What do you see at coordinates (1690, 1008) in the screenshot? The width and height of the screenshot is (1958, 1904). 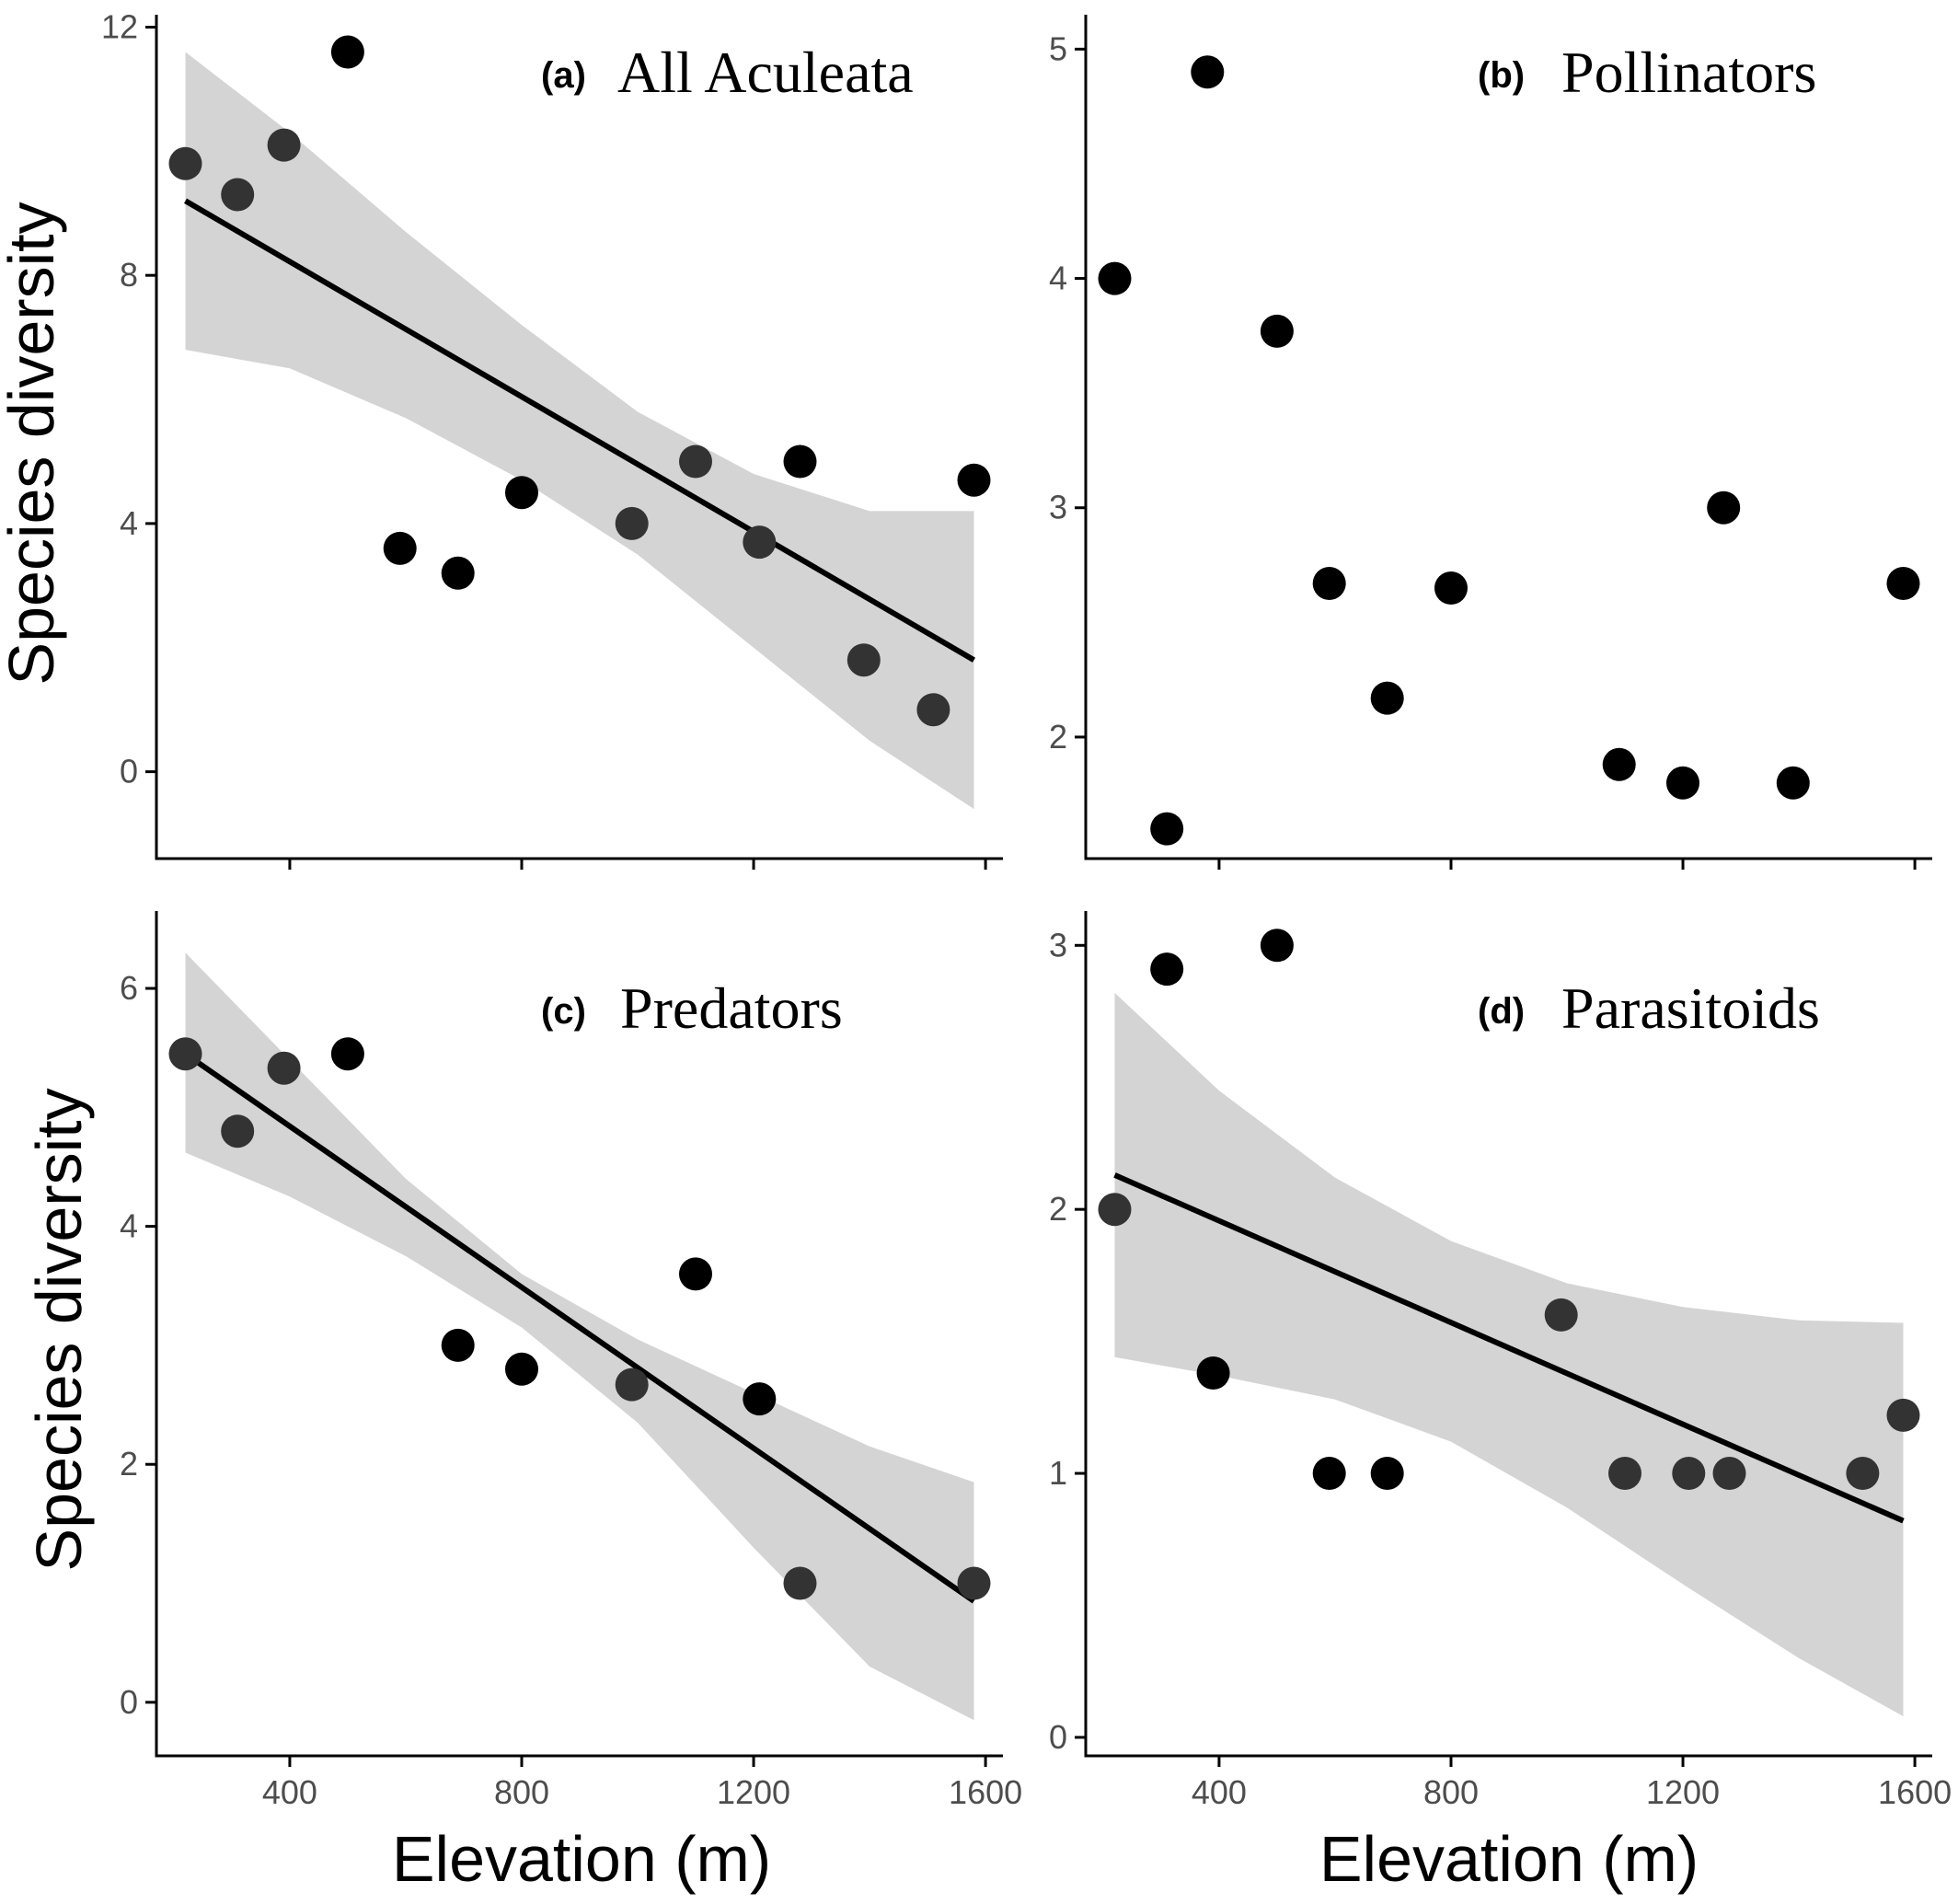 I see `panel-title: Parasitoids` at bounding box center [1690, 1008].